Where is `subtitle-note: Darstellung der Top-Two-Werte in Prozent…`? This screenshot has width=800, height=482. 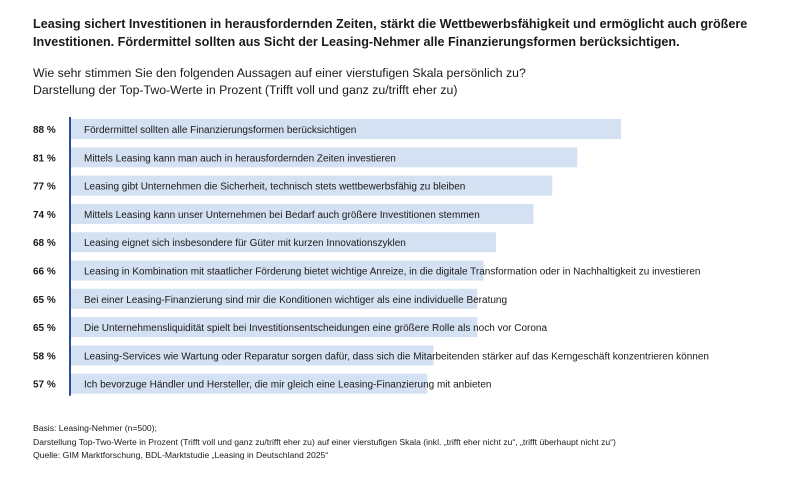 subtitle-note: Darstellung der Top-Two-Werte in Prozent… is located at coordinates (245, 90).